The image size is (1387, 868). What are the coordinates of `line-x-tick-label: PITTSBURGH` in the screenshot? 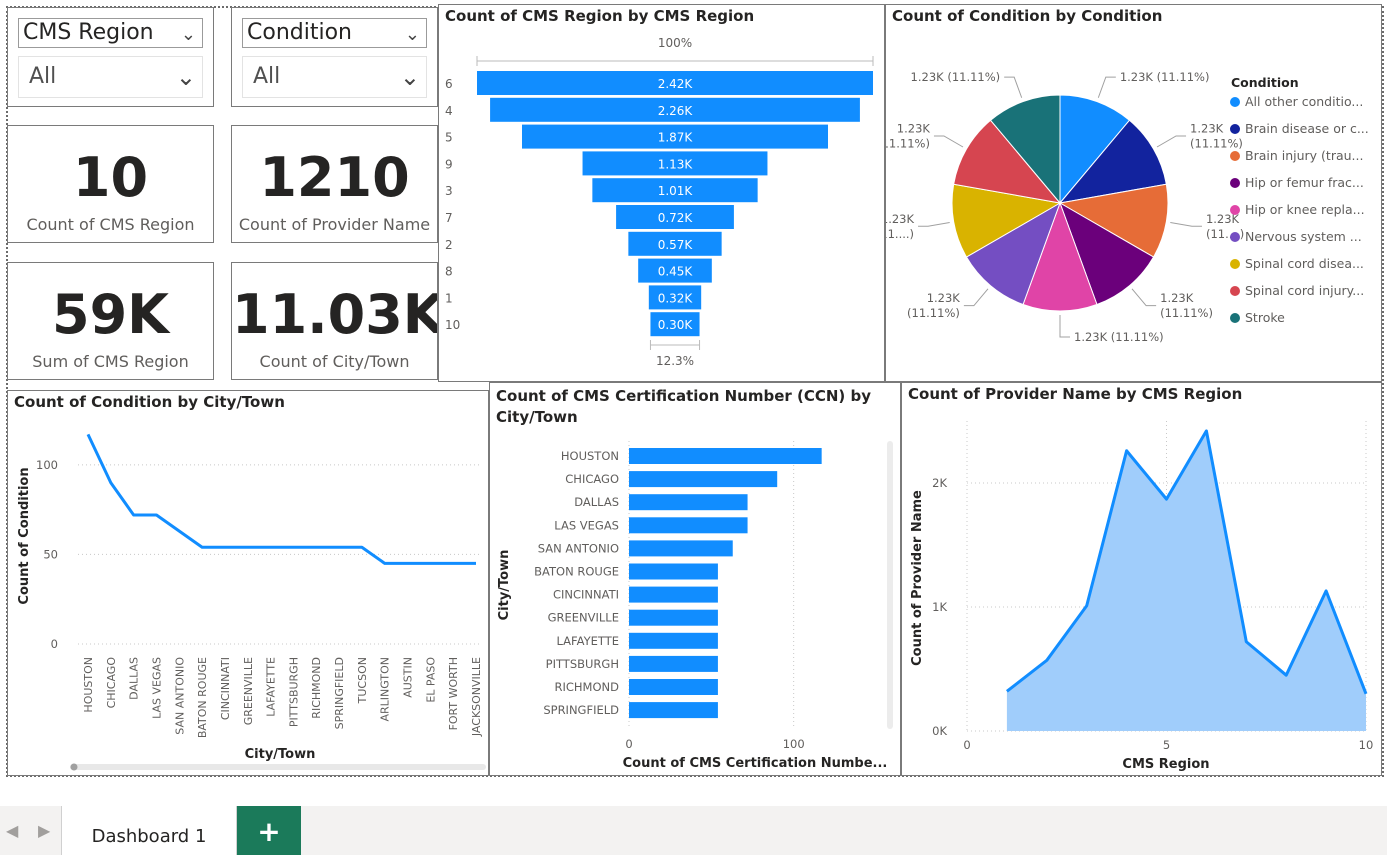 It's located at (293, 692).